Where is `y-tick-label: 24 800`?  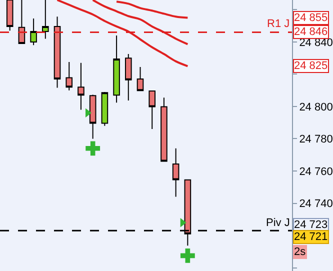 y-tick-label: 24 800 is located at coordinates (316, 107).